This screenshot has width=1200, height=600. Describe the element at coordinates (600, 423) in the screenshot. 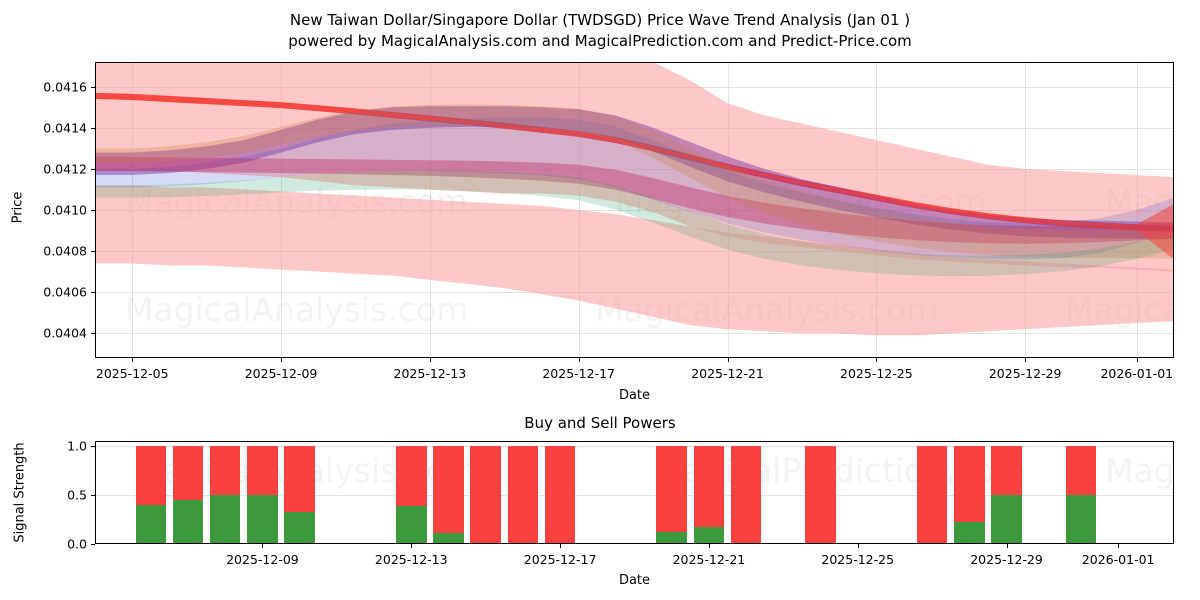

I see `signal-chart-title: Buy and Sell Powers` at that location.